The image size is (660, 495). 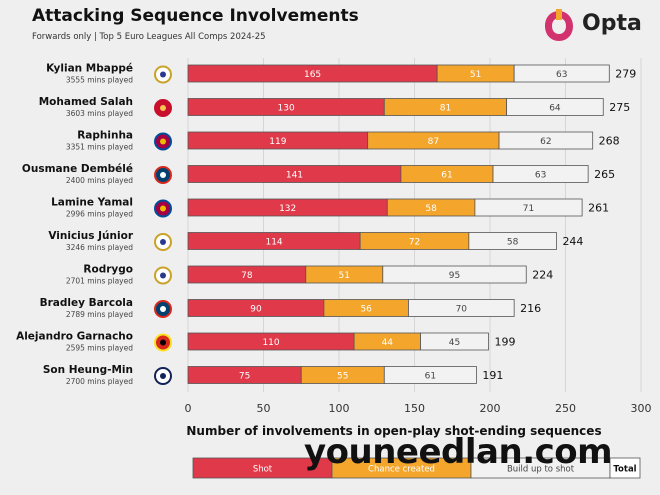 I want to click on legend-swatch-total, so click(x=625, y=468).